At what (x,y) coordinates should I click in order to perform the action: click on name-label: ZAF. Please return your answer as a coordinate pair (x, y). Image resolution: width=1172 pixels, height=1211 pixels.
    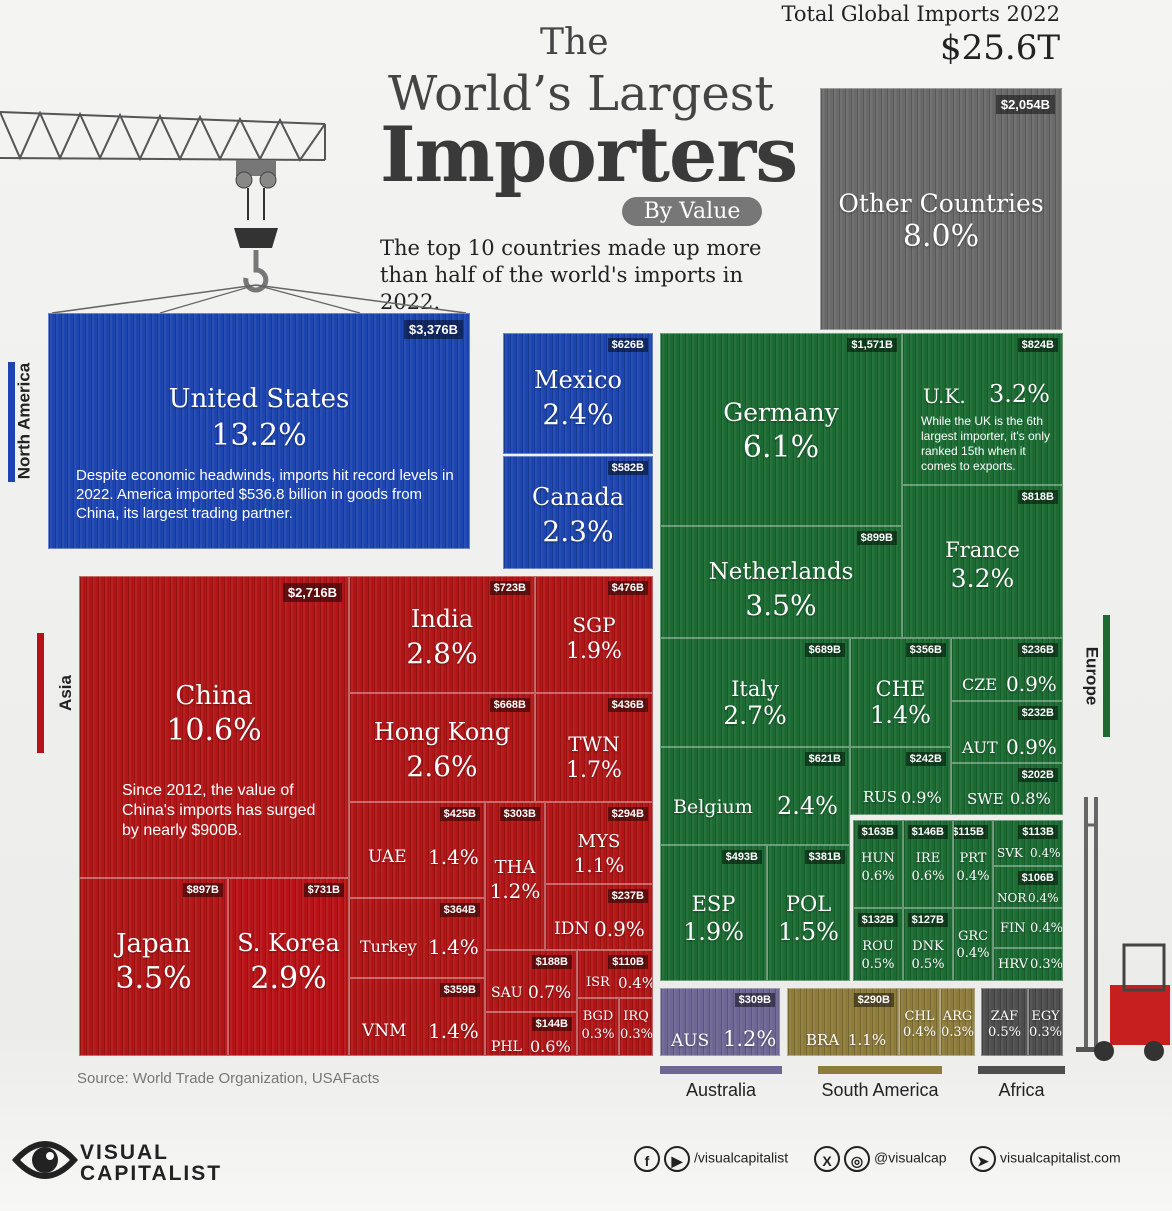
    Looking at the image, I should click on (1004, 1016).